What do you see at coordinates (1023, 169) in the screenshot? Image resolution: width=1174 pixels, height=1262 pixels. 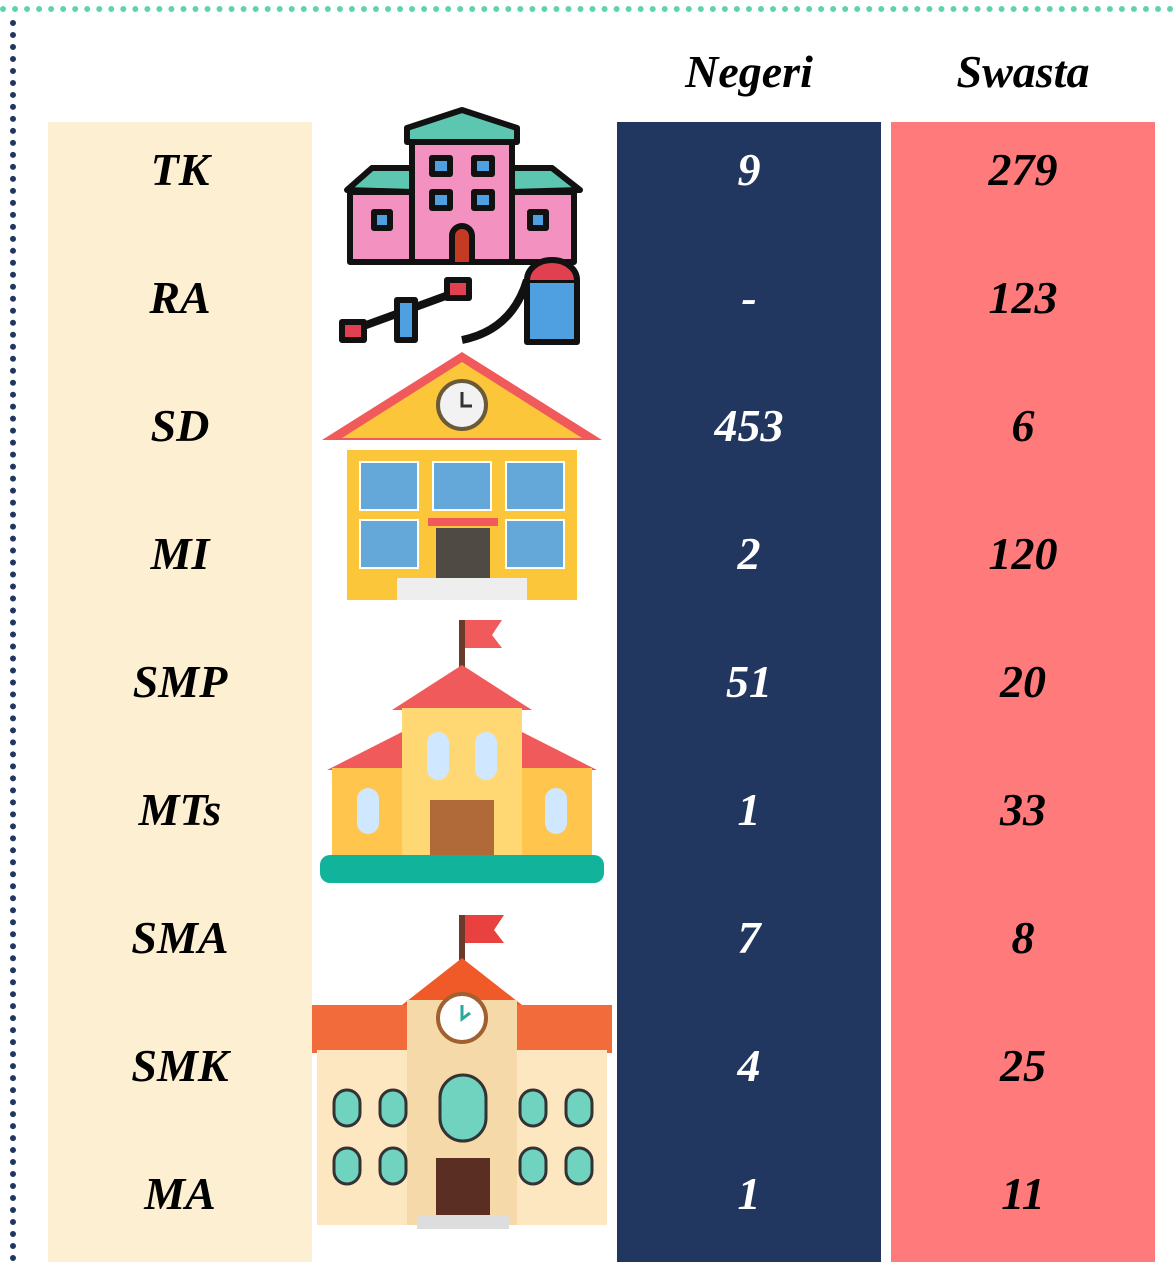 I see `cell-text: 279` at bounding box center [1023, 169].